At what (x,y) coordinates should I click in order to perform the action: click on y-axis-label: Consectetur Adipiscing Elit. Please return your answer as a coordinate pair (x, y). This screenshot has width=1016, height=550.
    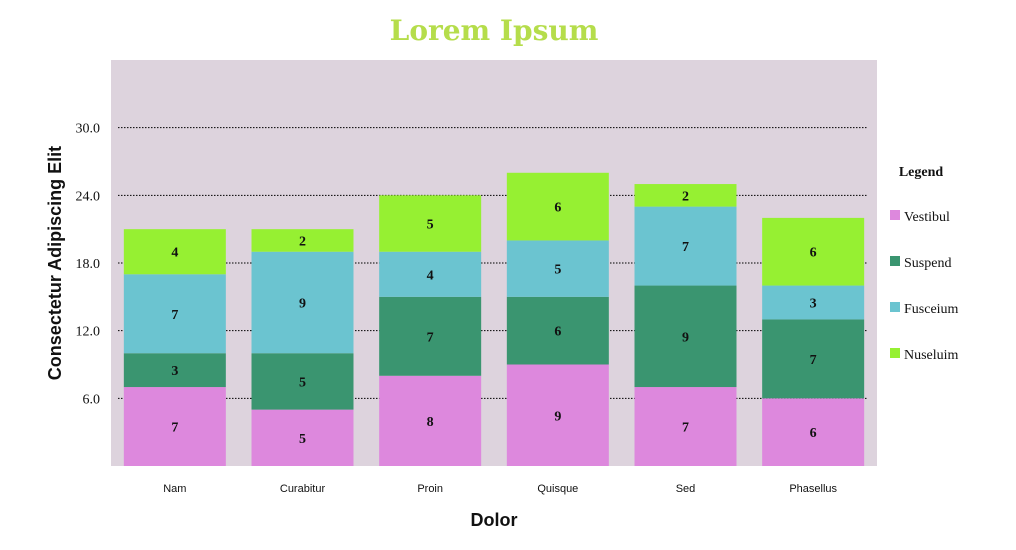
    Looking at the image, I should click on (55, 263).